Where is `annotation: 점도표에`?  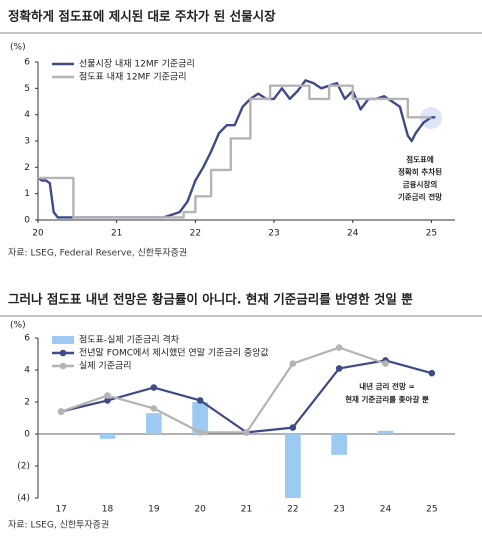 annotation: 점도표에 is located at coordinates (420, 159).